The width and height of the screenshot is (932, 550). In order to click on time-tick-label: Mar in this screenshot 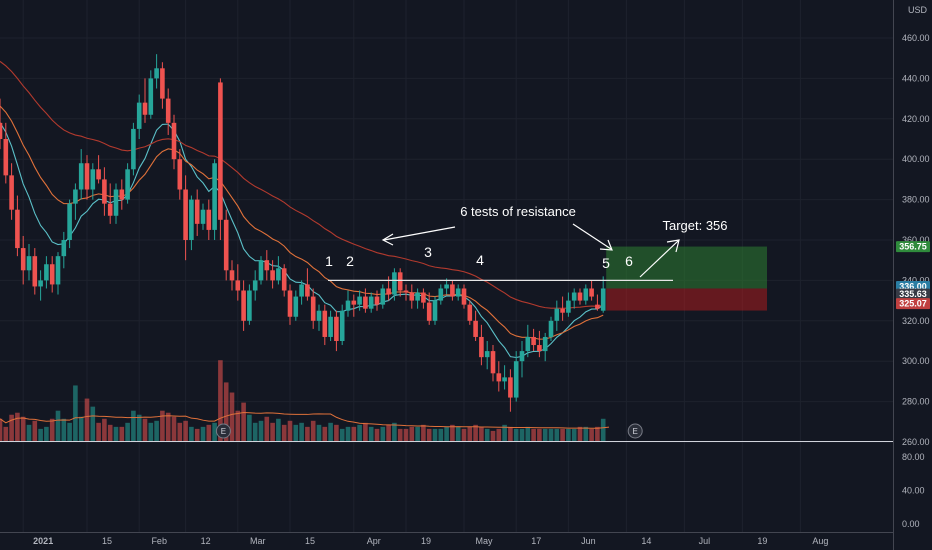, I will do `click(258, 541)`.